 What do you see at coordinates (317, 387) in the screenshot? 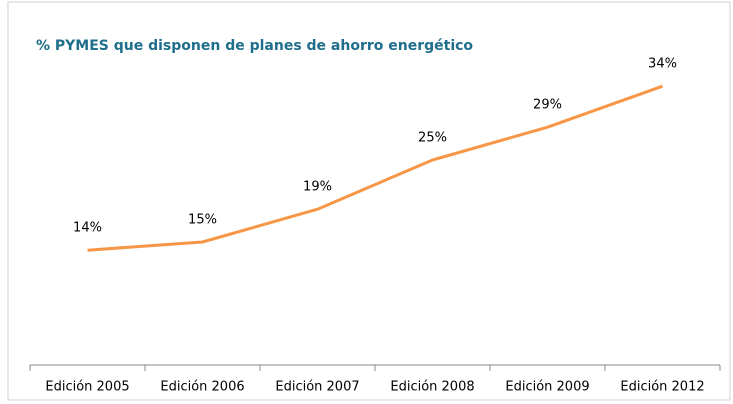
I see `x-tick-label: Edición 2007` at bounding box center [317, 387].